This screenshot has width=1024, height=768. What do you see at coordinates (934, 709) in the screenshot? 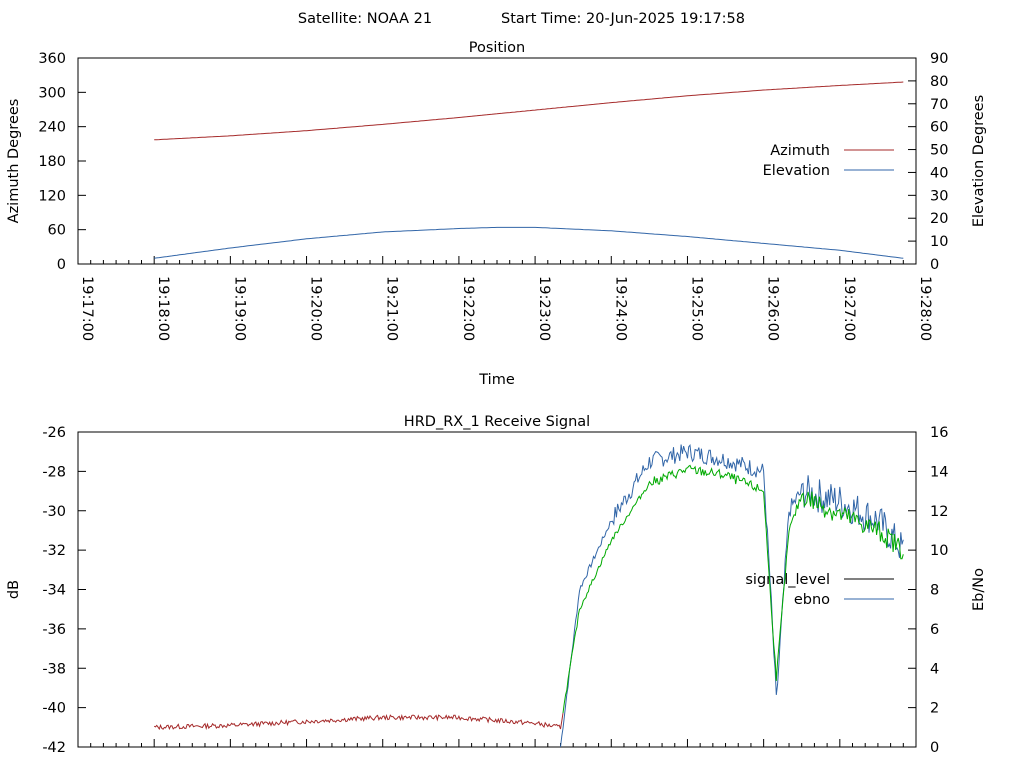
I see `y2-tick-label: 2` at bounding box center [934, 709].